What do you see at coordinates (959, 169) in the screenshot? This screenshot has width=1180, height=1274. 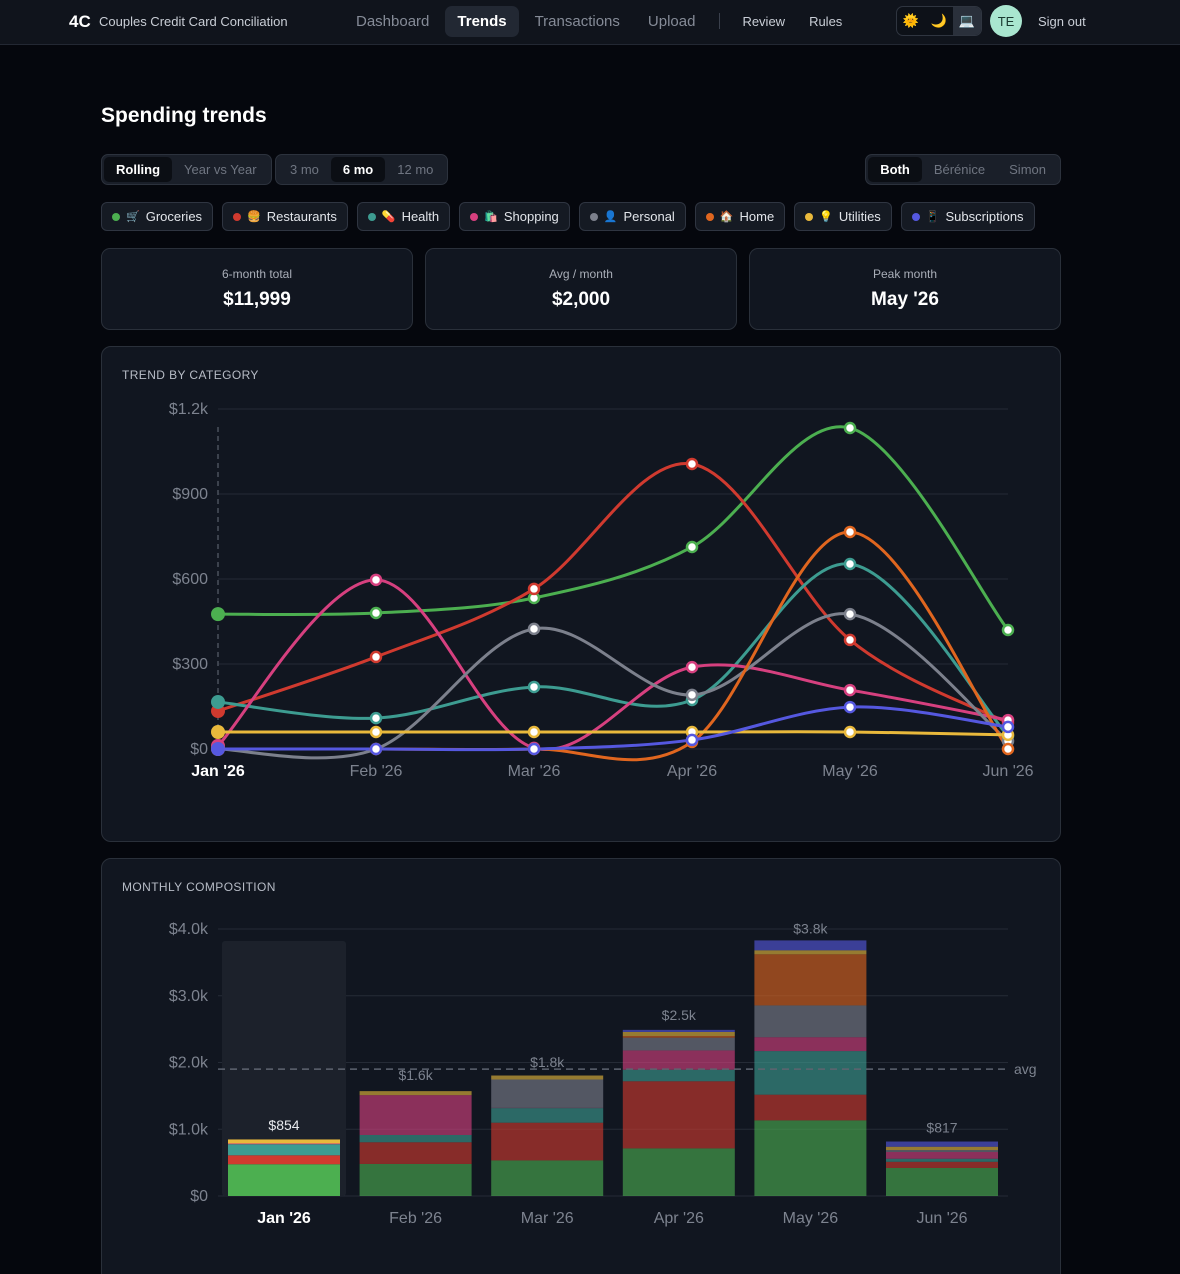 I see `toggle-option: Bérénice` at bounding box center [959, 169].